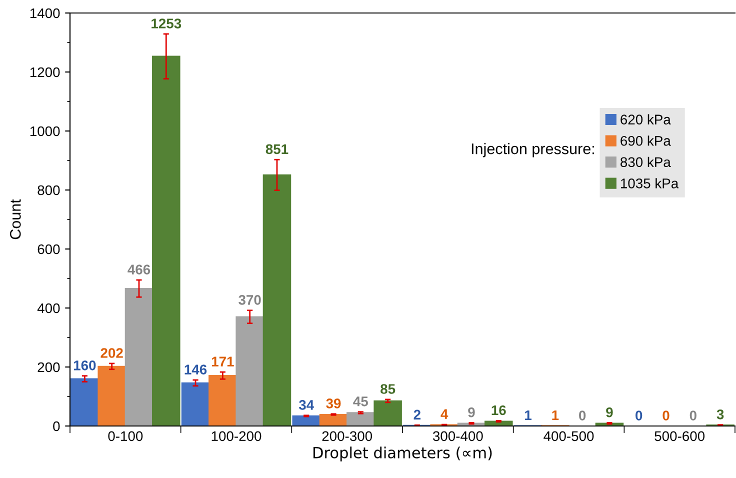 The width and height of the screenshot is (736, 478). What do you see at coordinates (720, 414) in the screenshot?
I see `data-label: 3` at bounding box center [720, 414].